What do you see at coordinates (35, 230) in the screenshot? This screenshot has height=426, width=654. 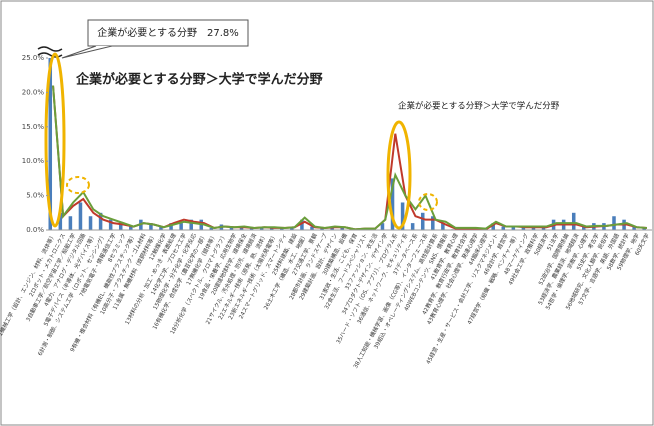 I see `y-tick-label: 0.0%` at bounding box center [35, 230].